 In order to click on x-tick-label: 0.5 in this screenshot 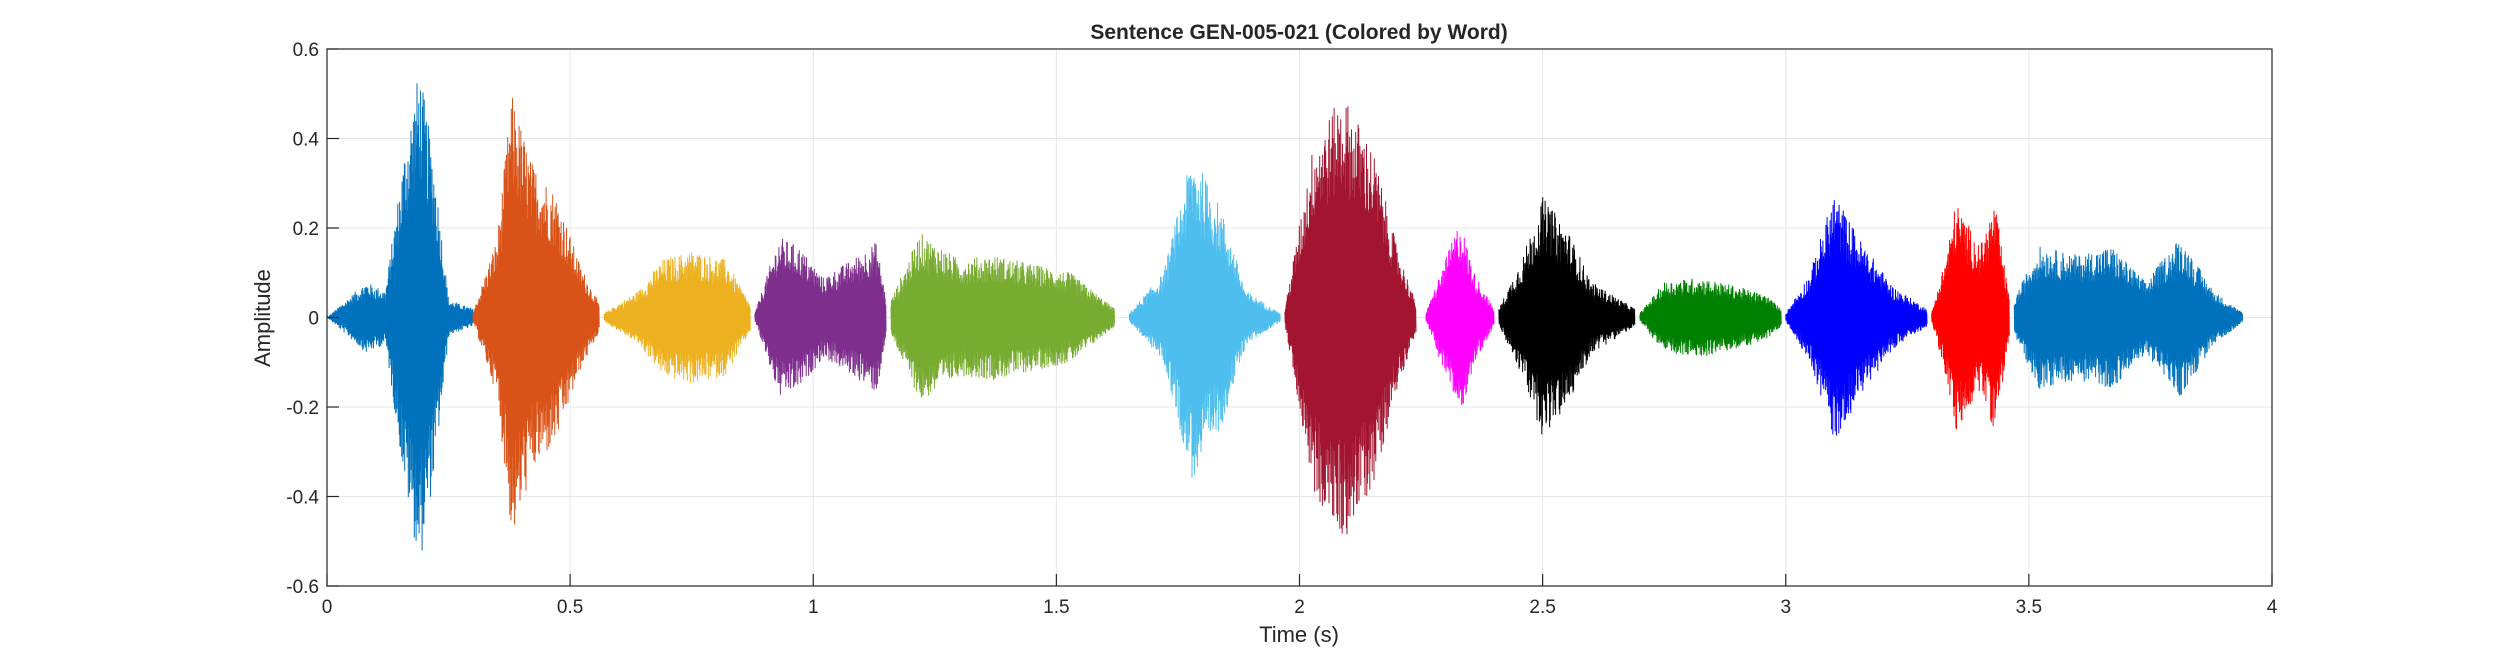, I will do `click(570, 607)`.